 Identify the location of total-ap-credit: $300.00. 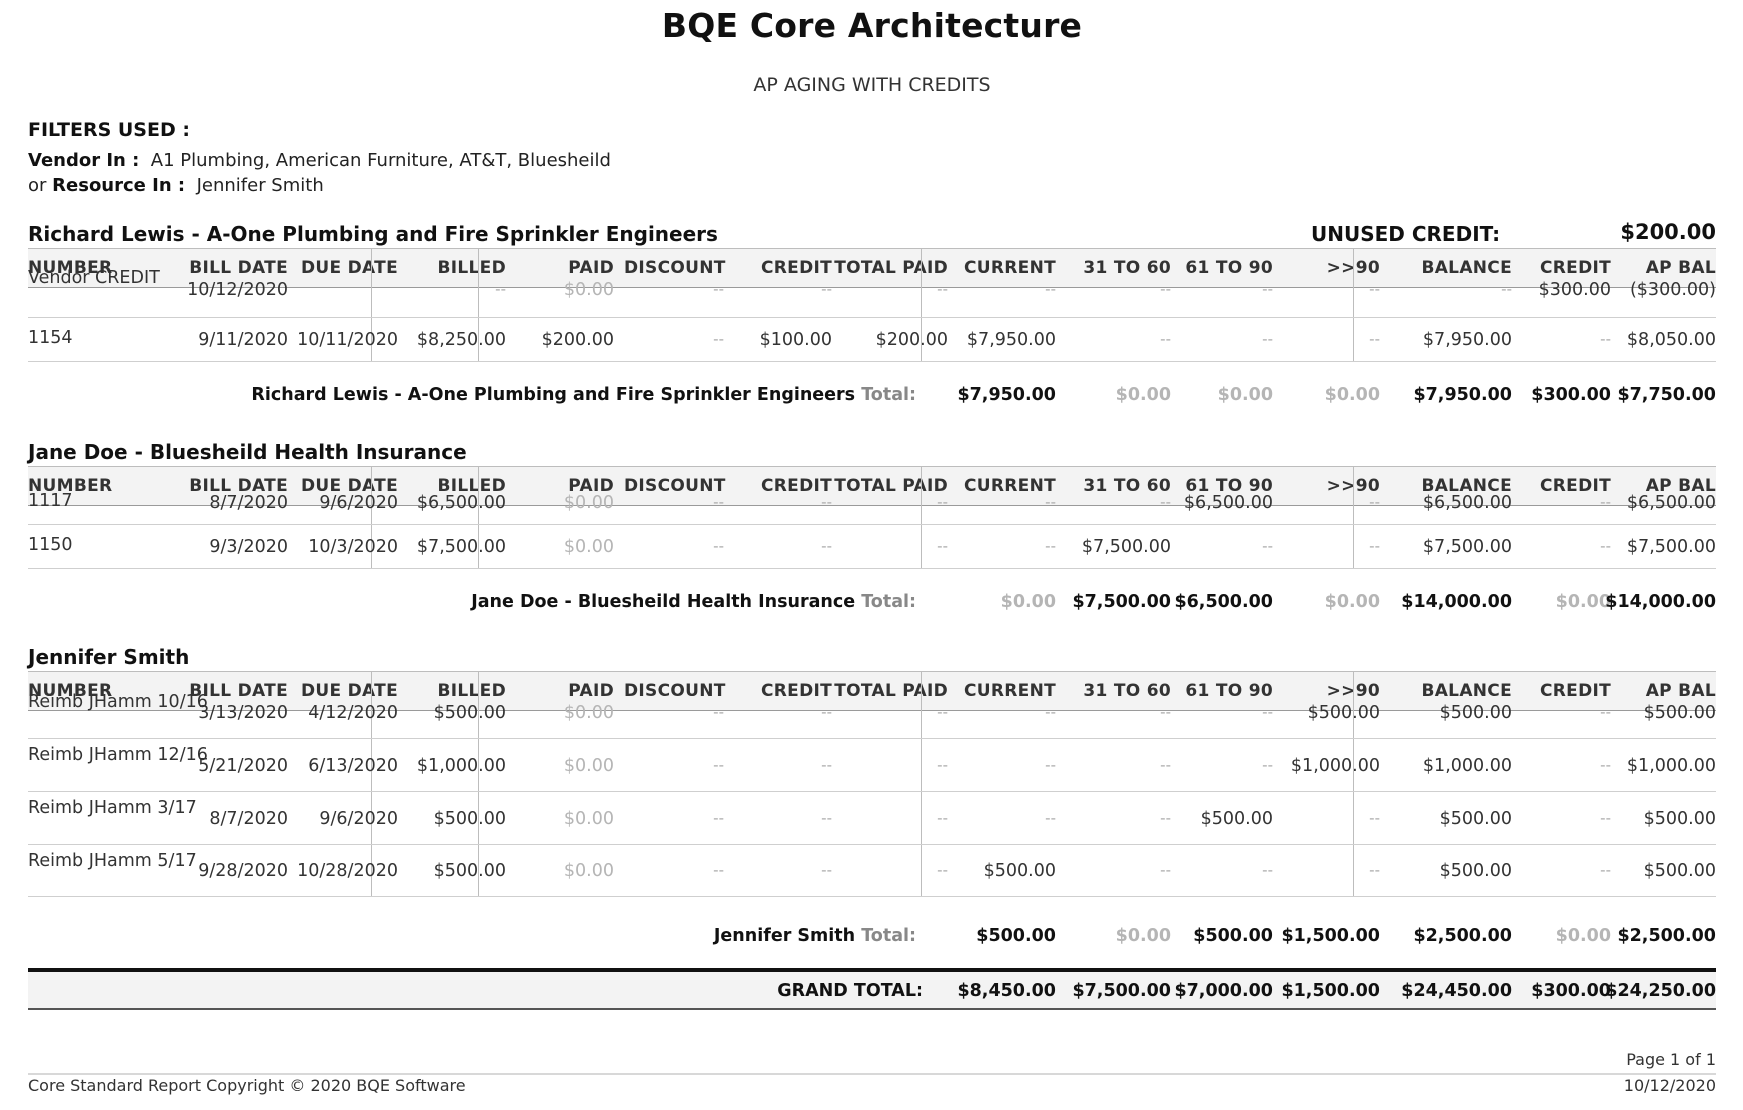
(1571, 395).